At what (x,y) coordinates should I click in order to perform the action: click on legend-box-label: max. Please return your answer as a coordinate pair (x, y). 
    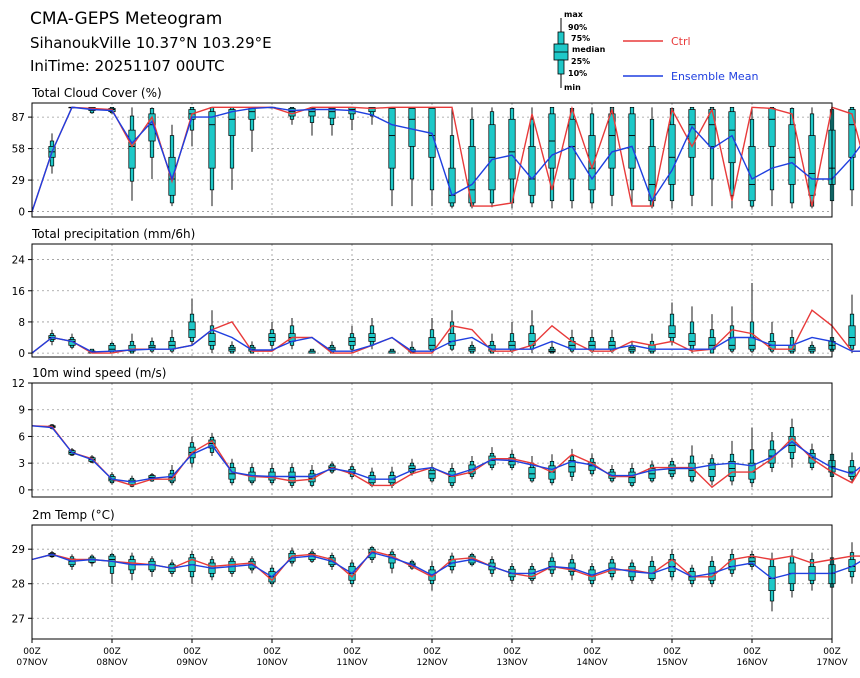
    Looking at the image, I should click on (574, 14).